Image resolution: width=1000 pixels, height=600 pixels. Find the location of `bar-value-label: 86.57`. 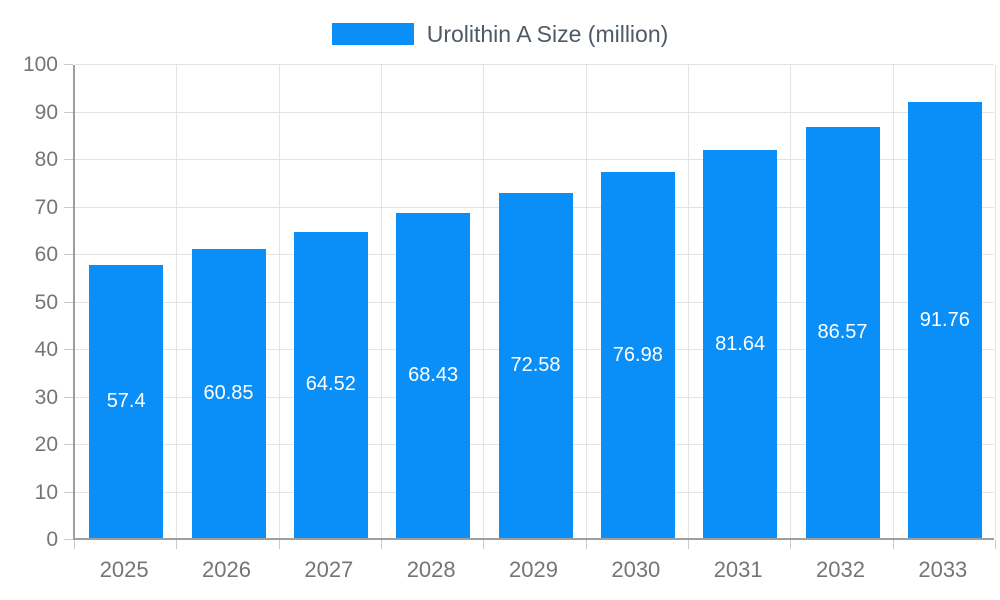

bar-value-label: 86.57 is located at coordinates (842, 331).